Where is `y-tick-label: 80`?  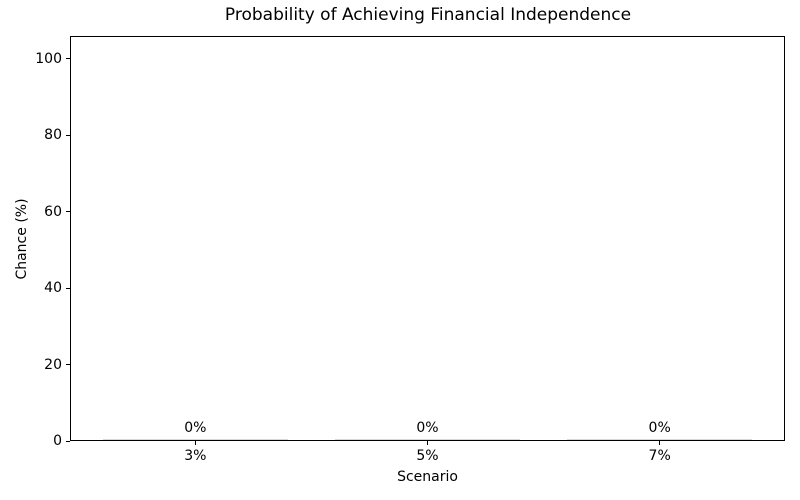 y-tick-label: 80 is located at coordinates (53, 135).